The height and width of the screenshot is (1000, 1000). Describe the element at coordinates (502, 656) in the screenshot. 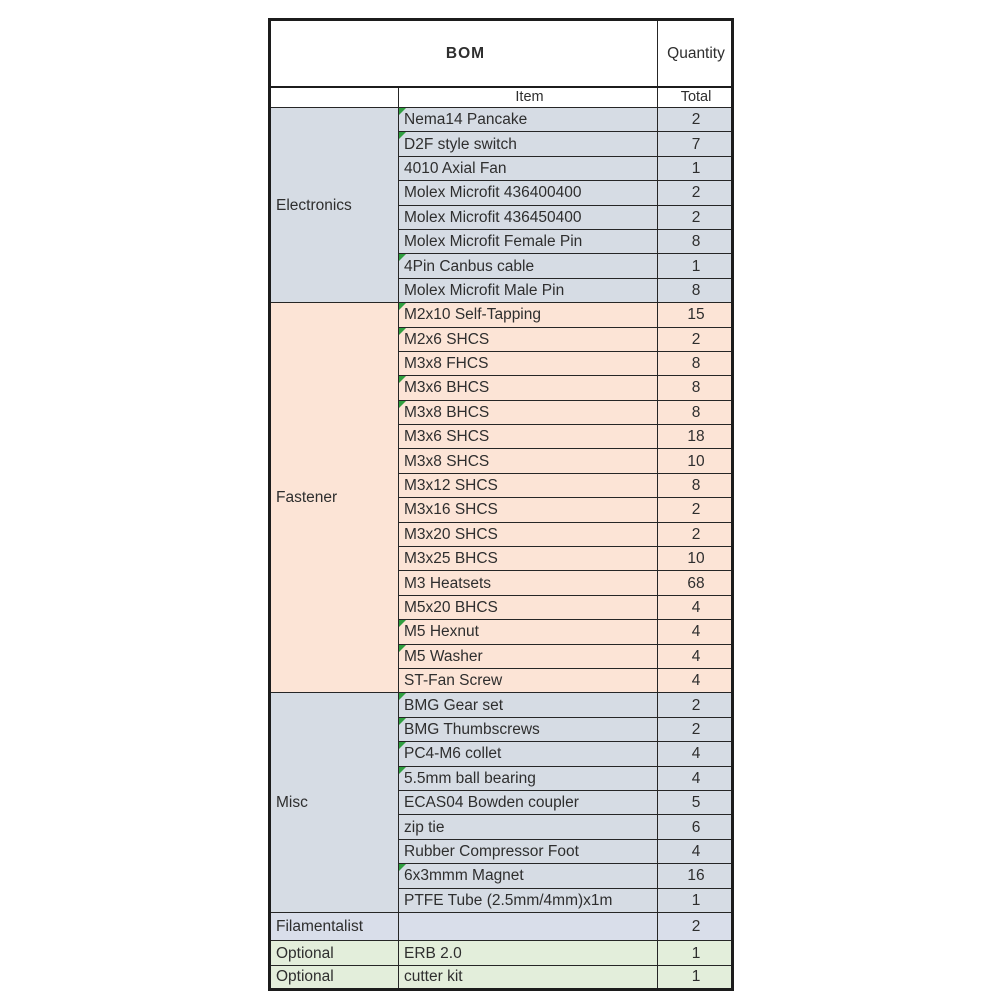

I see `table-row: M5 Washer 4` at that location.